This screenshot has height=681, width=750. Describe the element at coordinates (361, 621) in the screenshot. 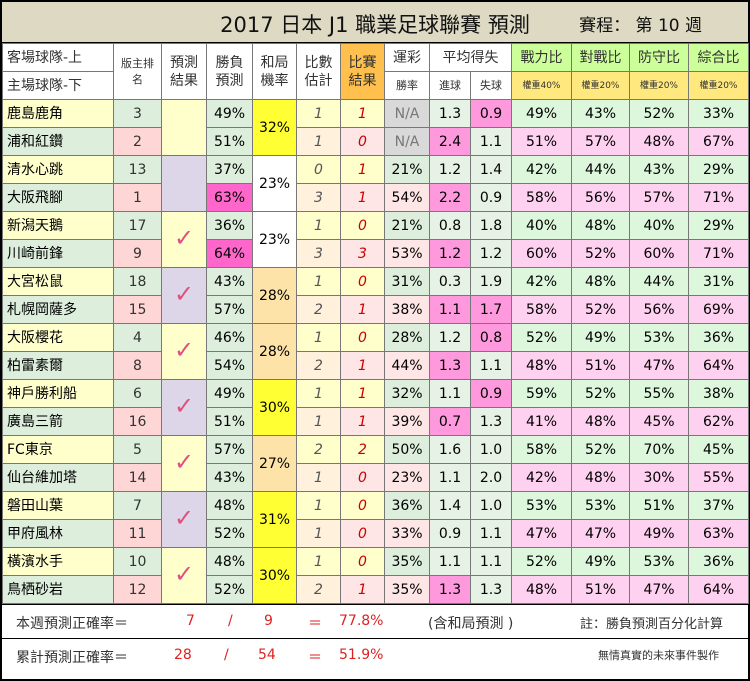

I see `week-pct: 77.8%` at that location.